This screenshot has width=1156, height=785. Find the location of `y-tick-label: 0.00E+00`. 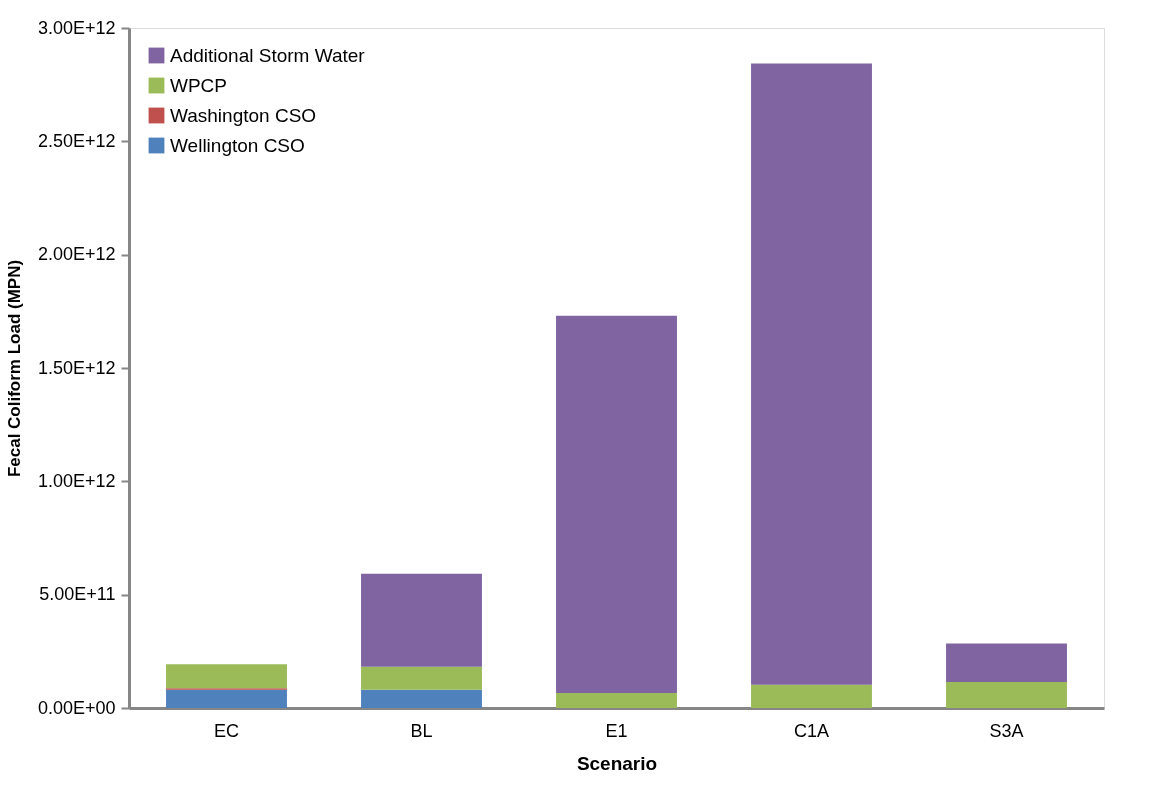

y-tick-label: 0.00E+00 is located at coordinates (76, 707).